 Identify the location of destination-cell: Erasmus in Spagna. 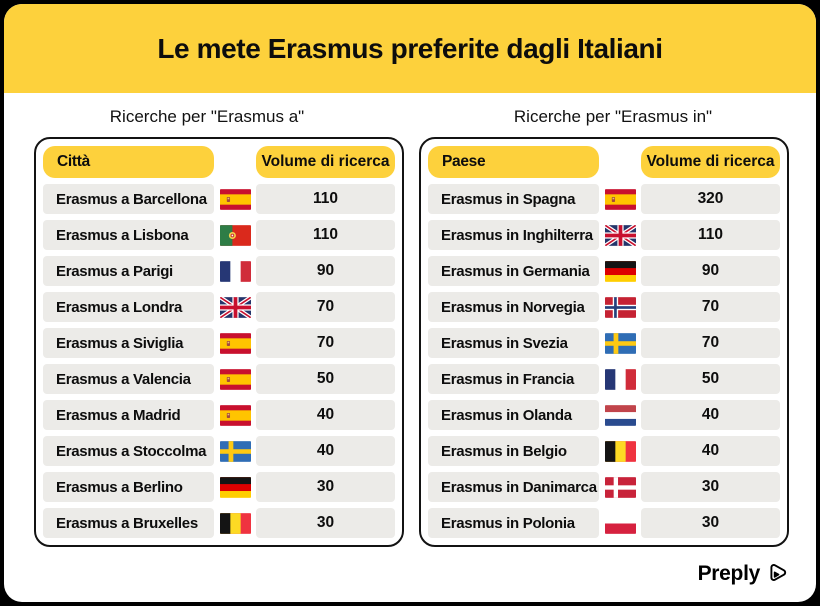
(513, 199).